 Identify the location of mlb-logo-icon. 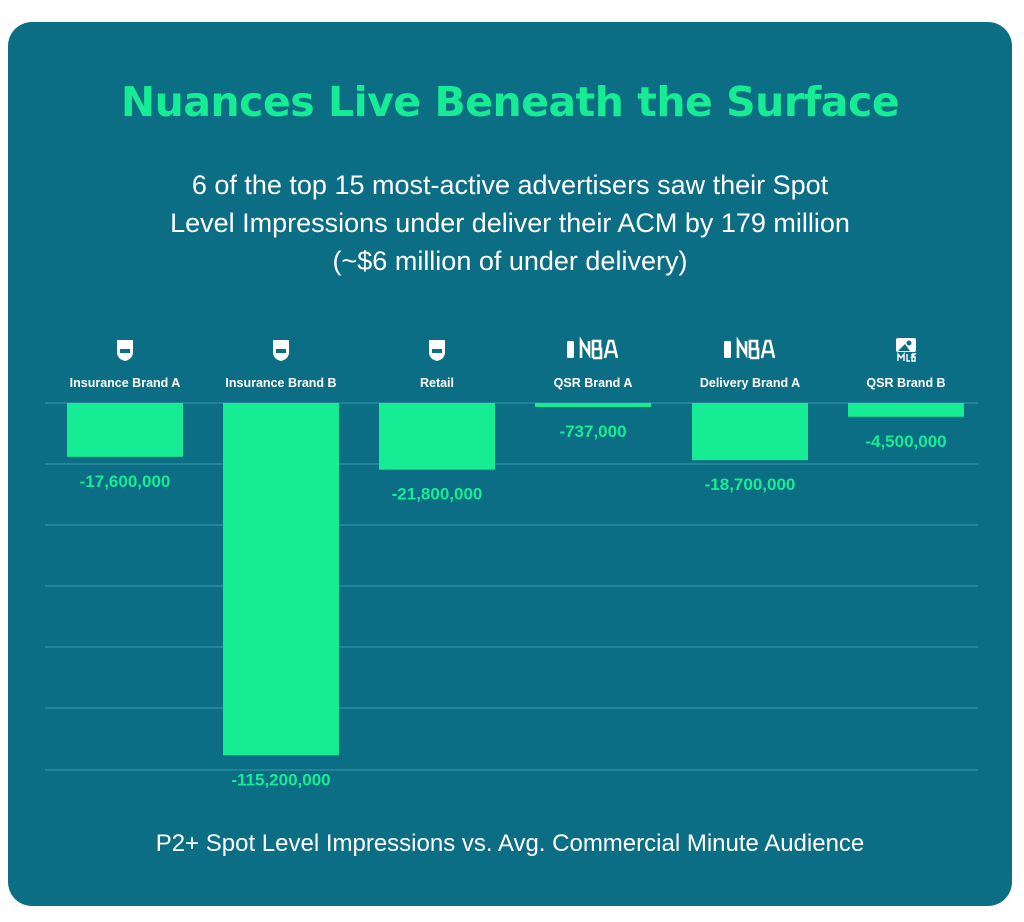
(906, 350).